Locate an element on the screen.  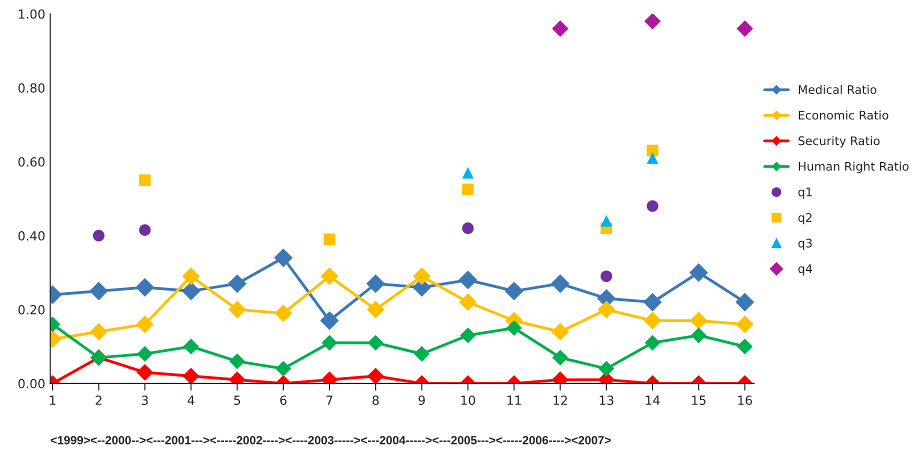
legend-label: q4 is located at coordinates (805, 270).